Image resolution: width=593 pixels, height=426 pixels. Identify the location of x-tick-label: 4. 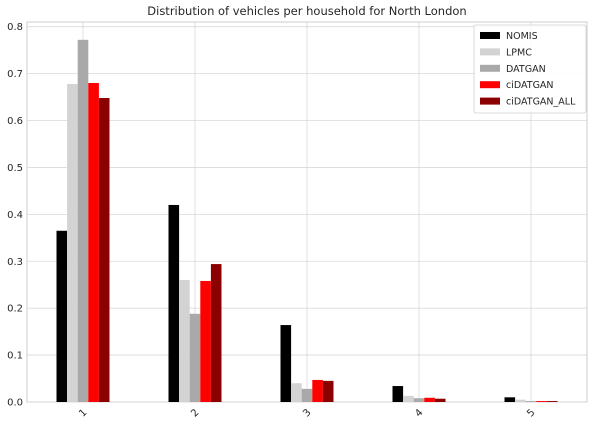
(419, 413).